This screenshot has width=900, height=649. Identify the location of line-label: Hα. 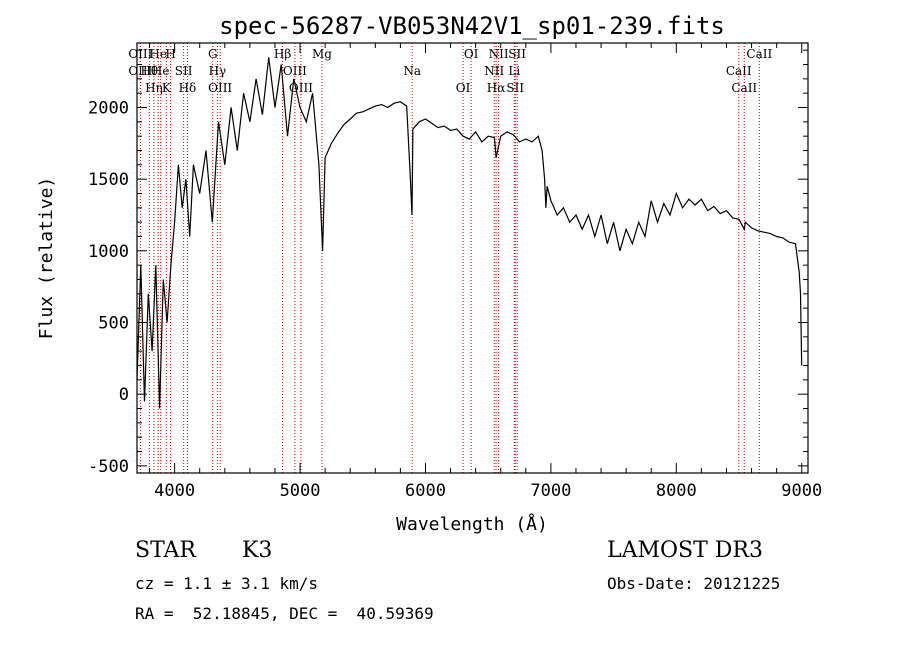
(496, 88).